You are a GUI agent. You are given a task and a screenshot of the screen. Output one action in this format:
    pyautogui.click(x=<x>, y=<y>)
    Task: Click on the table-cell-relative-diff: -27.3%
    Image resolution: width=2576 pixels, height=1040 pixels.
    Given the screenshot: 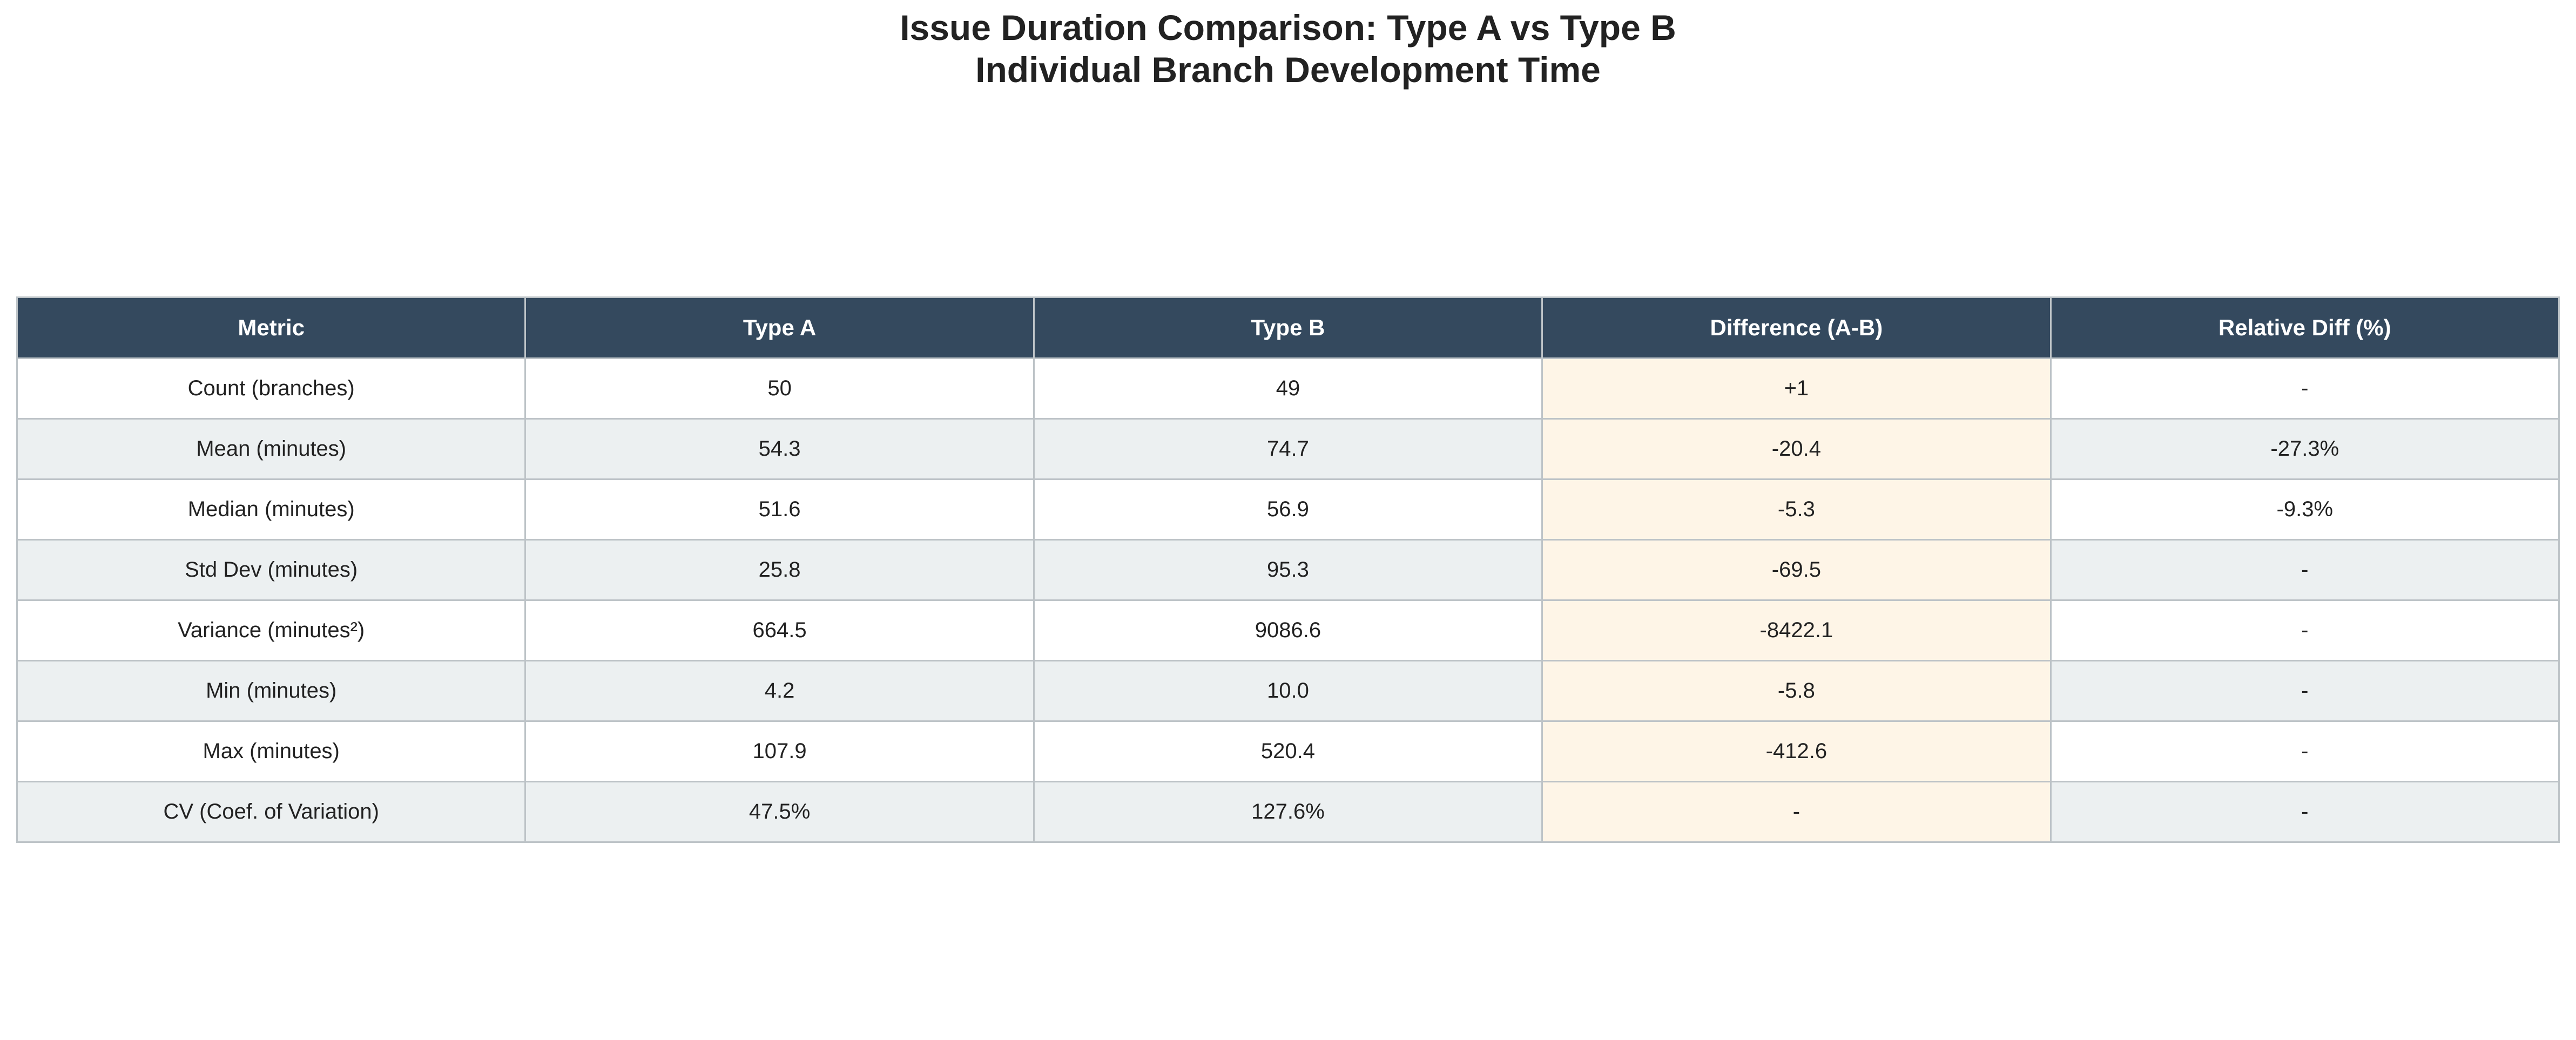 What is the action you would take?
    pyautogui.click(x=2304, y=449)
    